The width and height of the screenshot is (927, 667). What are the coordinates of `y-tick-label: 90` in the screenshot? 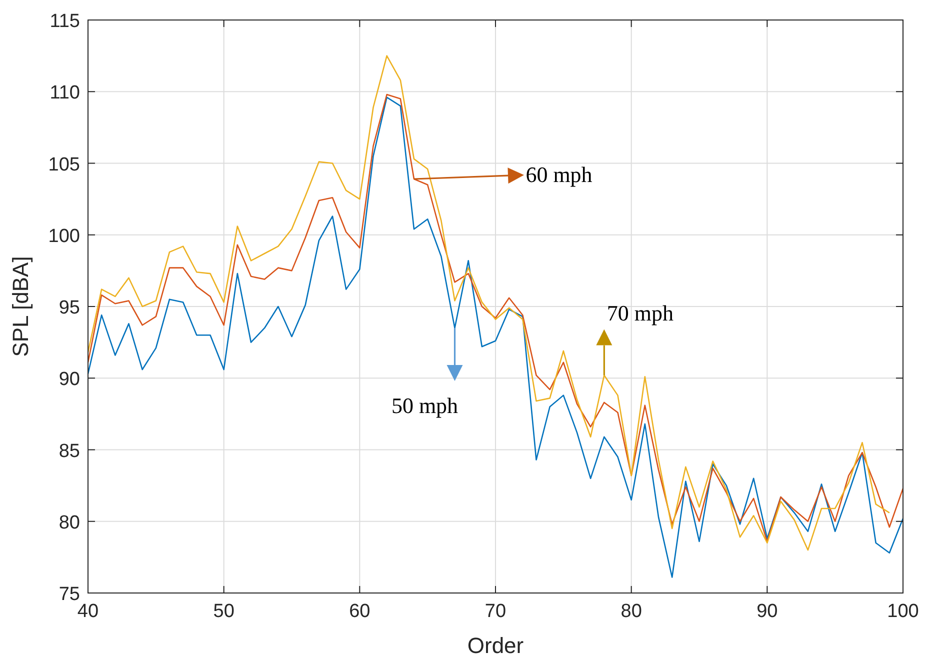 It's located at (69, 379).